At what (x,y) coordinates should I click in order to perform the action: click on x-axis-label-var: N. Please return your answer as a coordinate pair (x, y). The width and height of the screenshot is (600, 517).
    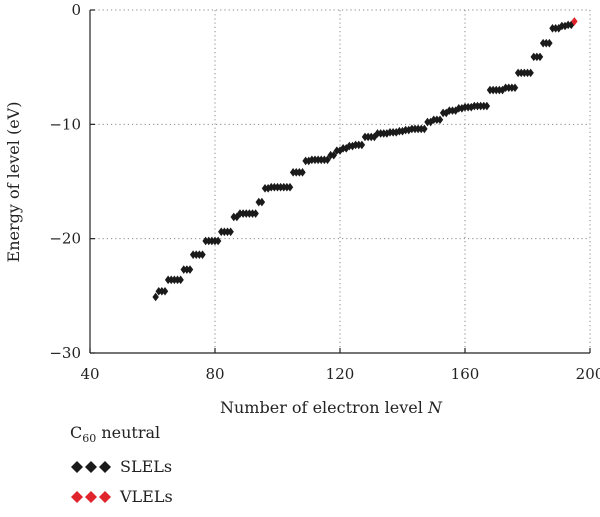
    Looking at the image, I should click on (435, 407).